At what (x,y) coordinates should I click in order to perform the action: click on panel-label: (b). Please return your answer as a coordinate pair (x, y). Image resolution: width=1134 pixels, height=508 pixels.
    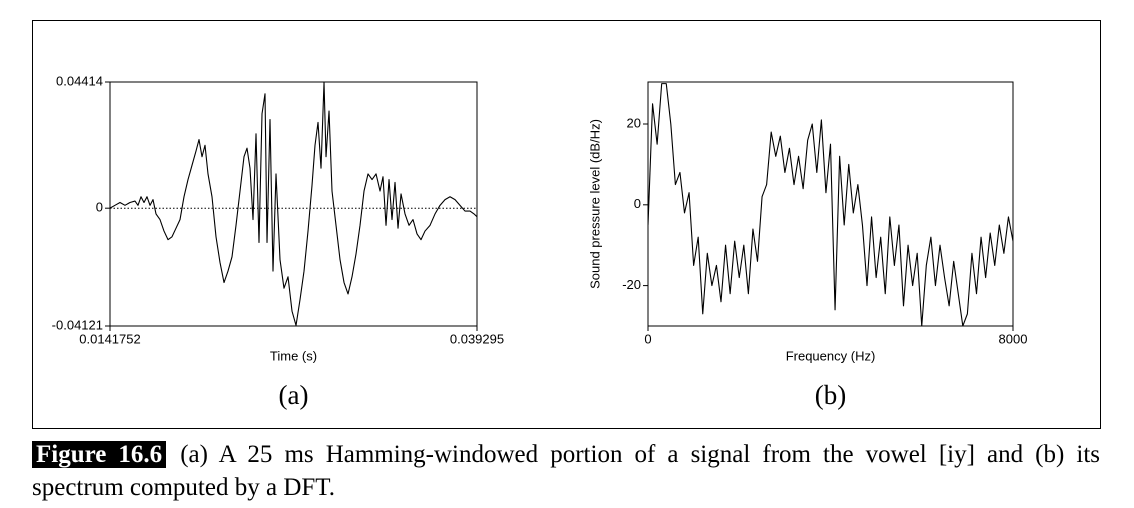
    Looking at the image, I should click on (830, 395).